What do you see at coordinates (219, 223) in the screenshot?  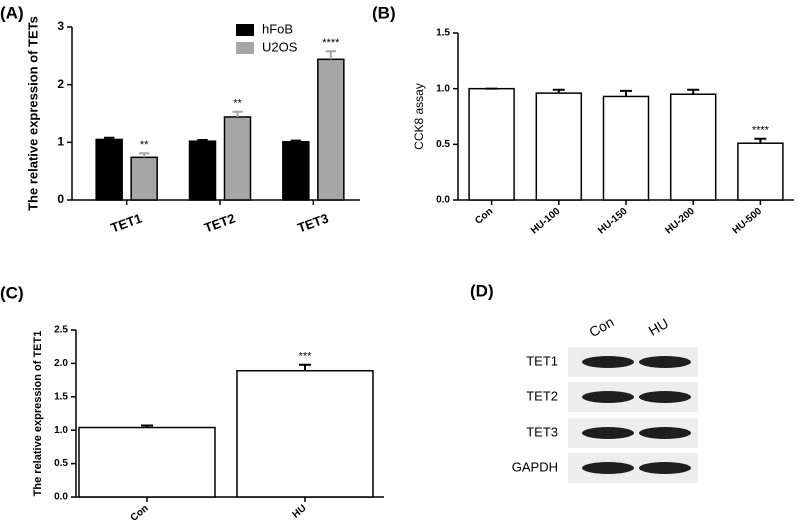 I see `x-tick-label: TET2` at bounding box center [219, 223].